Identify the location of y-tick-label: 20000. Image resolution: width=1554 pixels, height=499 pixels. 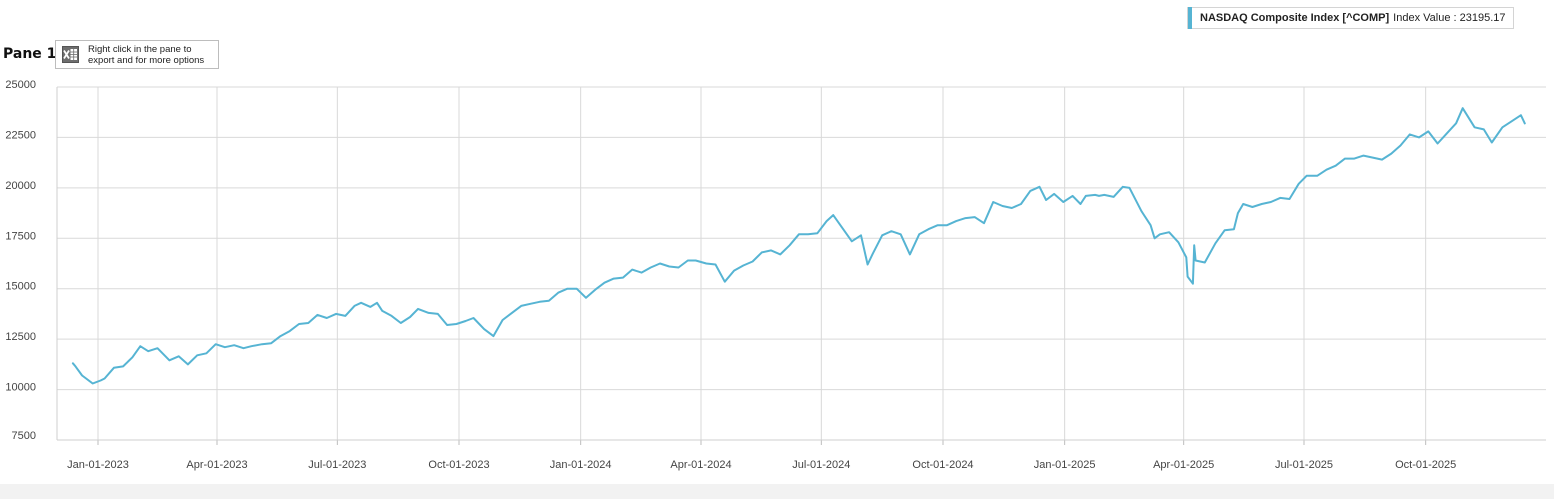
(20, 186).